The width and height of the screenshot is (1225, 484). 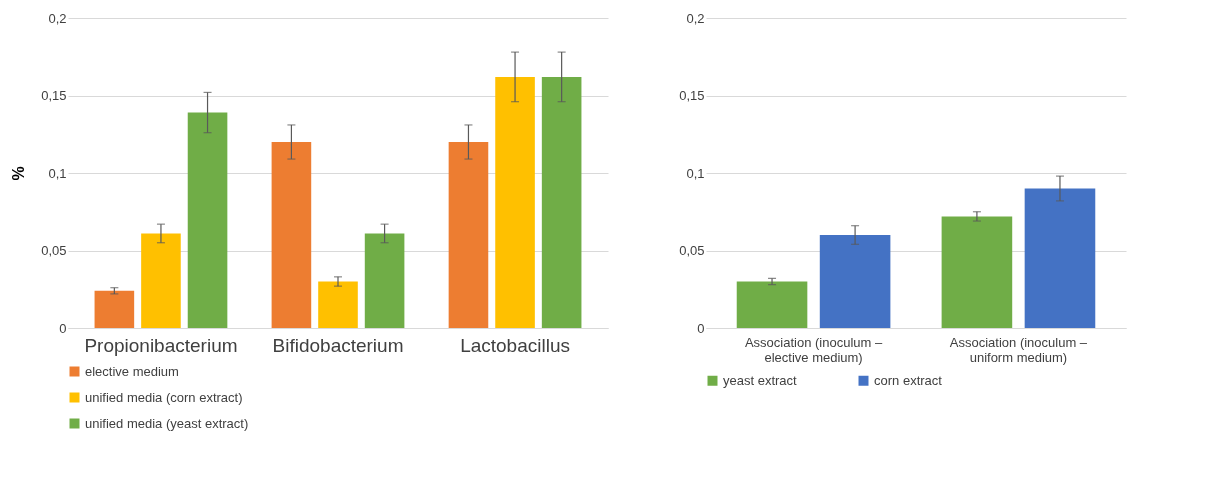 What do you see at coordinates (1018, 349) in the screenshot?
I see `x-tick-label: Association (inoculum – uniform medium)` at bounding box center [1018, 349].